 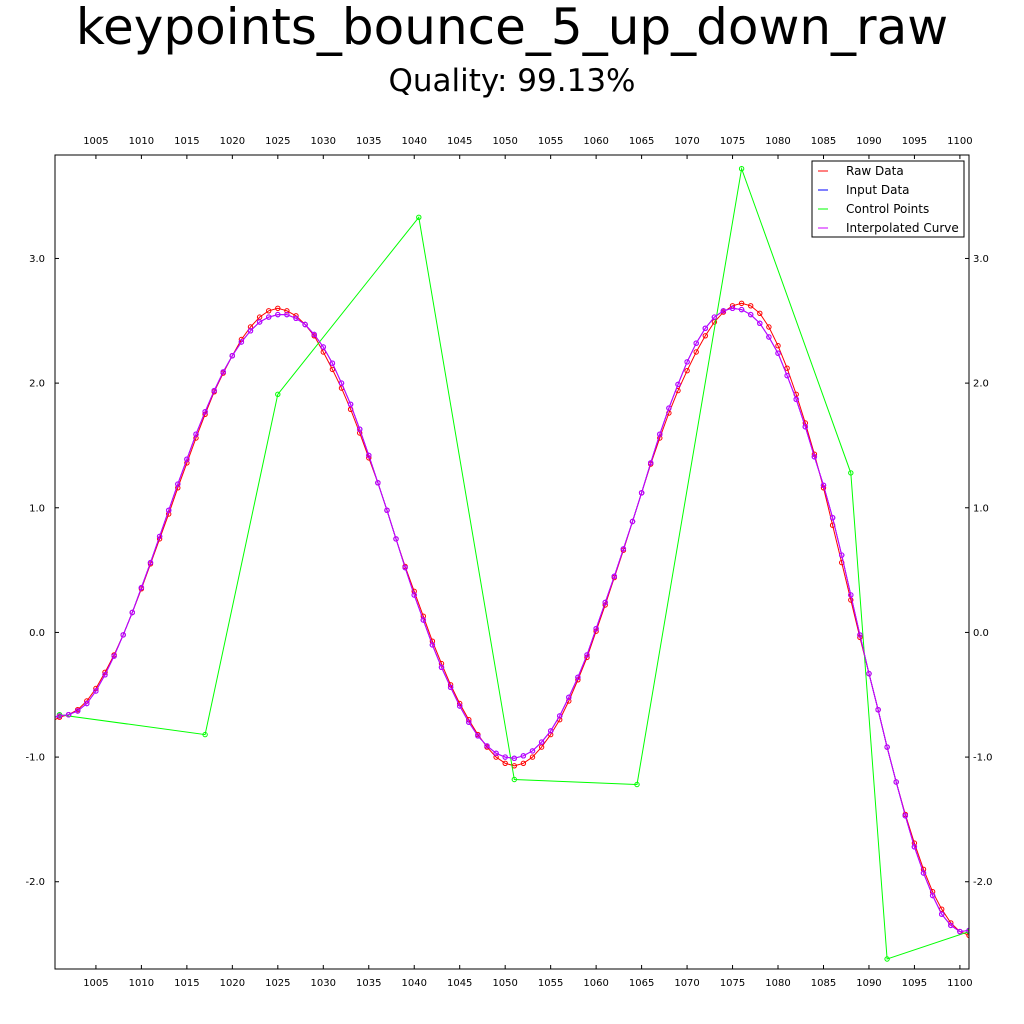 I want to click on y-tick-label-right: -2.0, so click(x=983, y=882).